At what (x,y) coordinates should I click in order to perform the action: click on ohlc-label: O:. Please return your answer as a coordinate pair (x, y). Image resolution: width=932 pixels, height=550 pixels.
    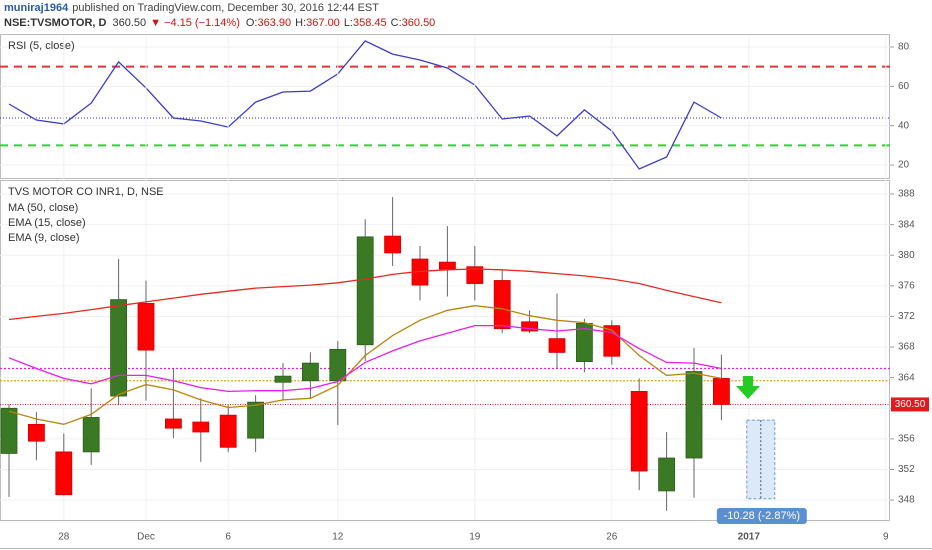
    Looking at the image, I should click on (252, 23).